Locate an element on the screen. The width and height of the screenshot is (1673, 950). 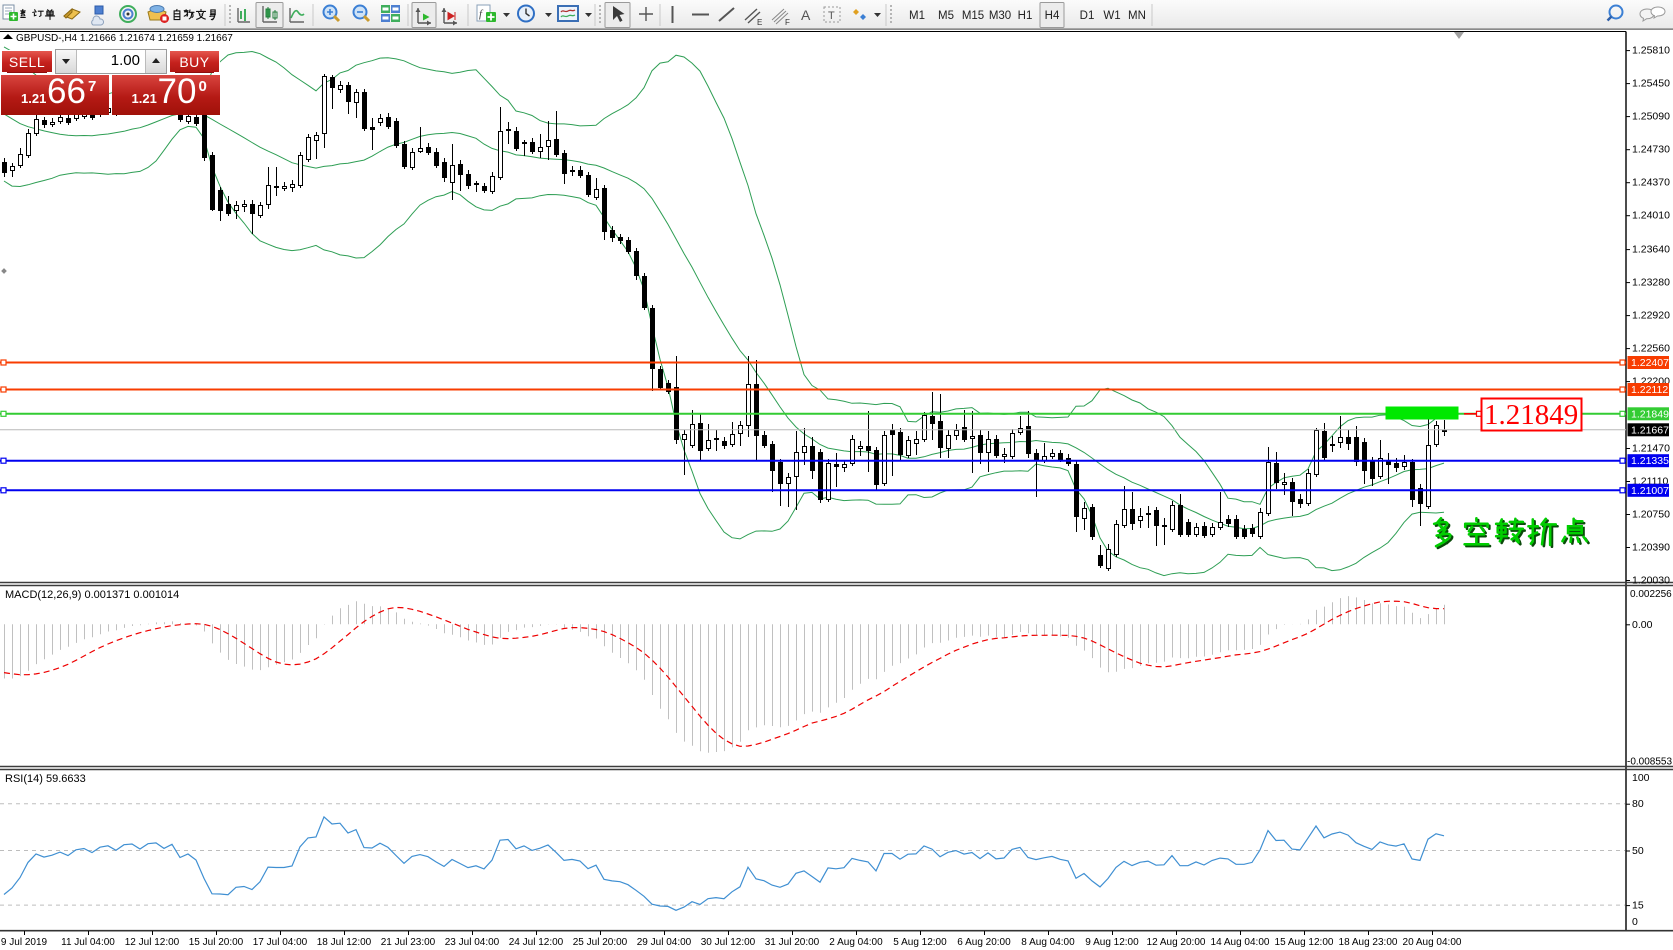
svg-text: 1.22560 is located at coordinates (1651, 349).